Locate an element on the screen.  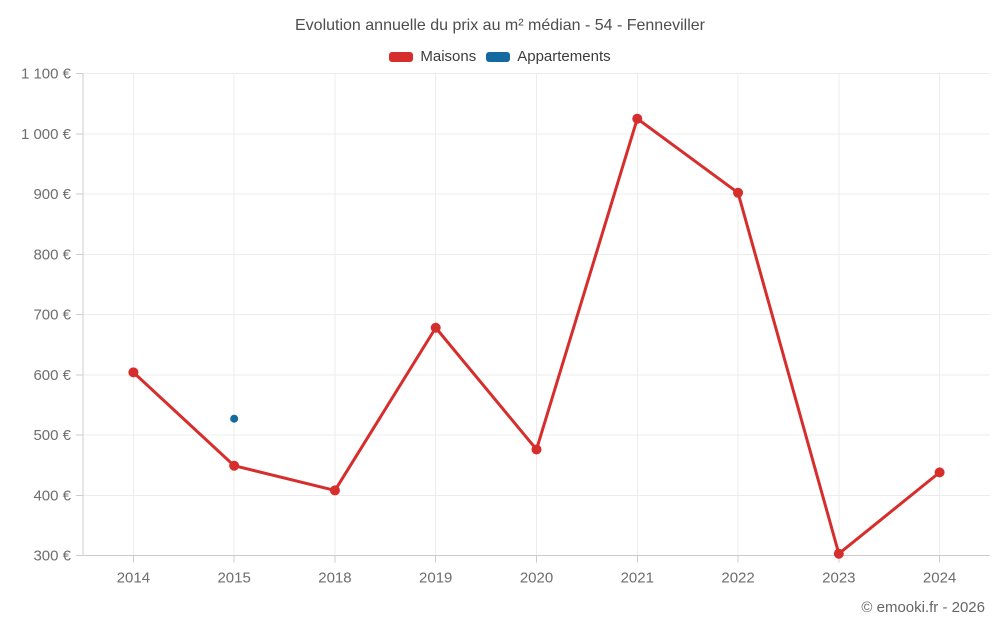
legend-item-appartements: Appartements is located at coordinates (548, 56).